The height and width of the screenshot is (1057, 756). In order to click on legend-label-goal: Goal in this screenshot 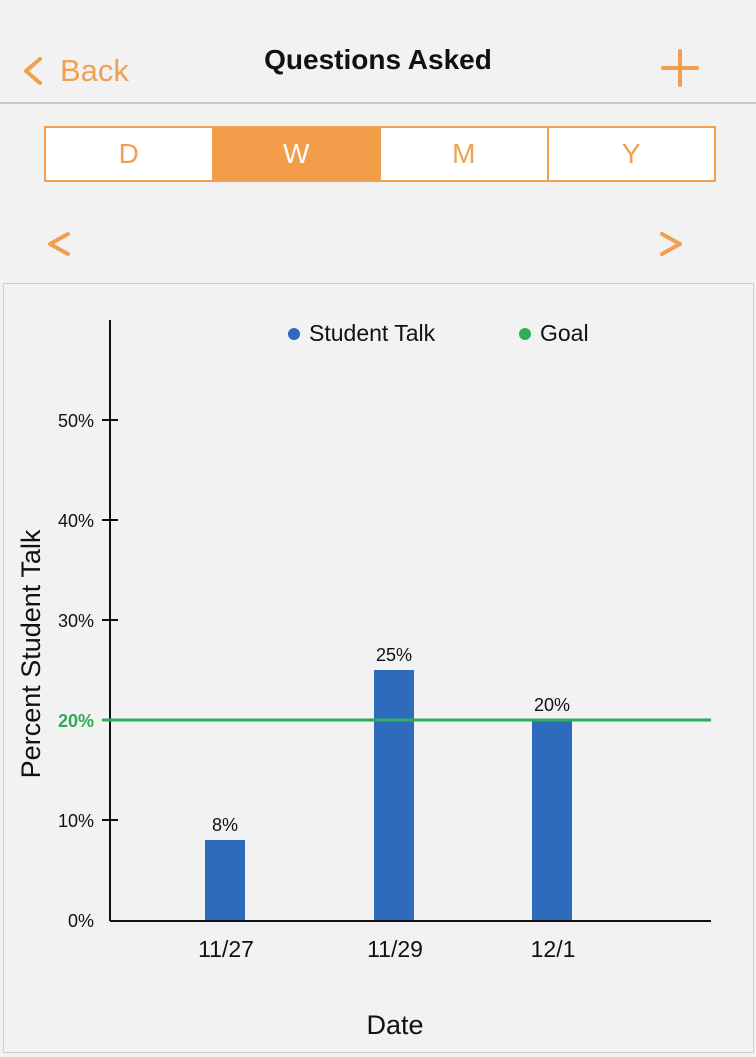, I will do `click(564, 333)`.